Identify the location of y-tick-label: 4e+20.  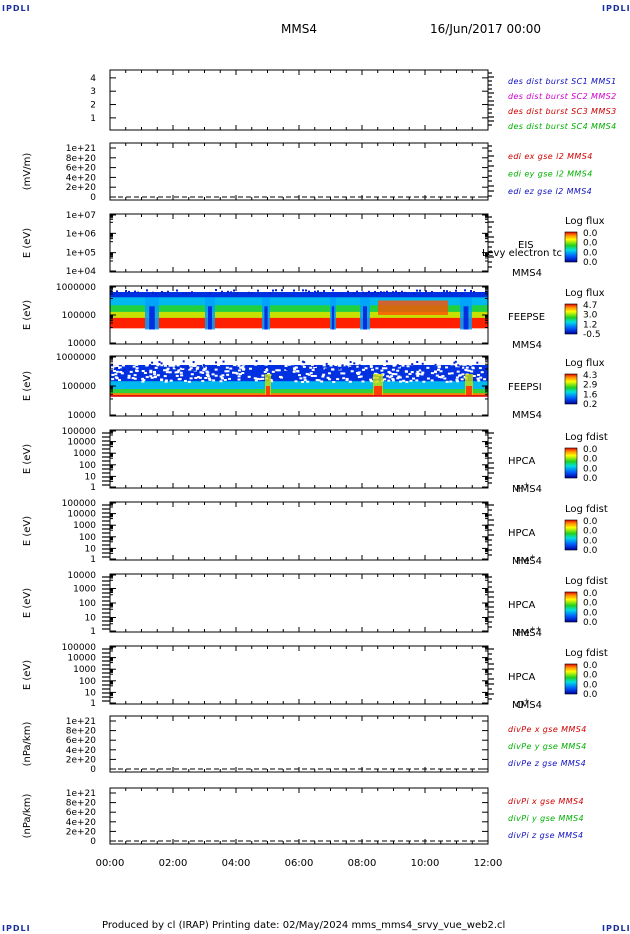
(81, 178).